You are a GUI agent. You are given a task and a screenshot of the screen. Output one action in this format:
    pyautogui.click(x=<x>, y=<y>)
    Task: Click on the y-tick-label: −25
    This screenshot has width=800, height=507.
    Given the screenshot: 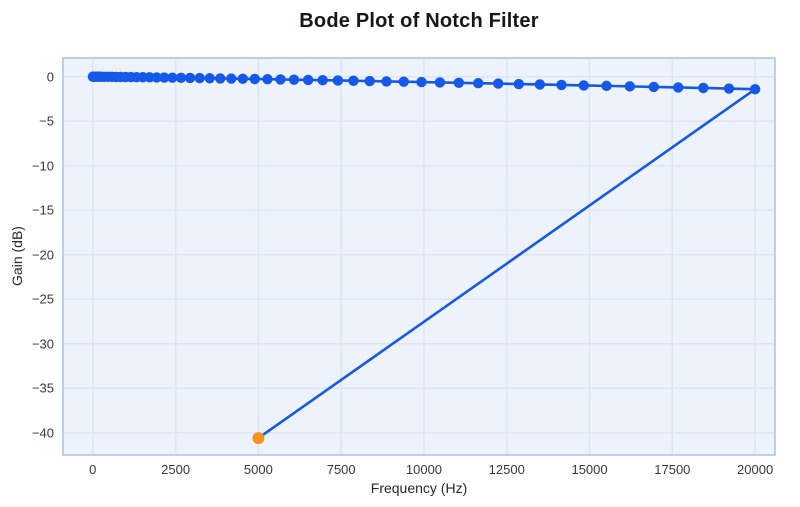 What is the action you would take?
    pyautogui.click(x=42, y=299)
    